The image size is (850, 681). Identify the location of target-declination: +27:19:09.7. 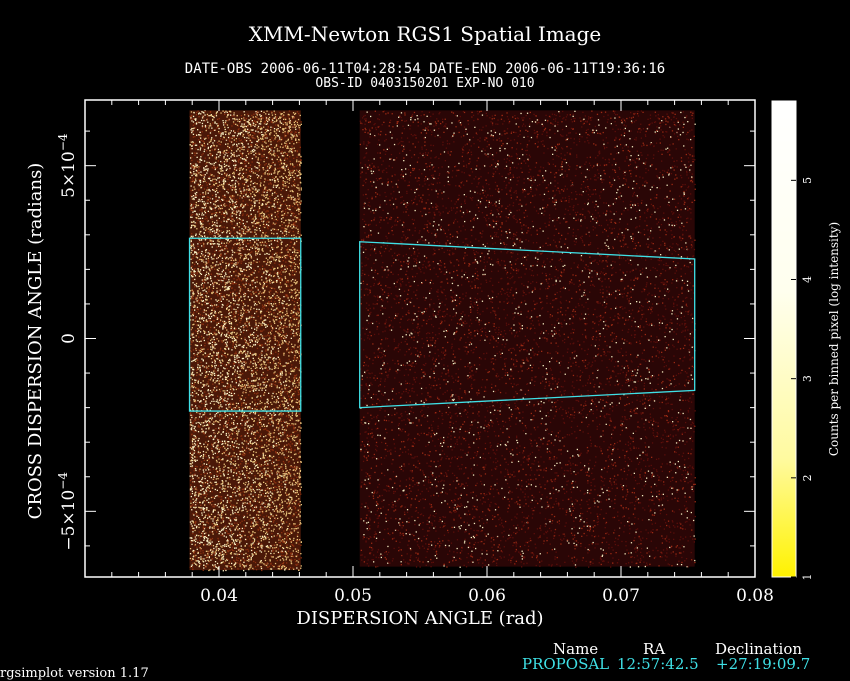
(763, 664).